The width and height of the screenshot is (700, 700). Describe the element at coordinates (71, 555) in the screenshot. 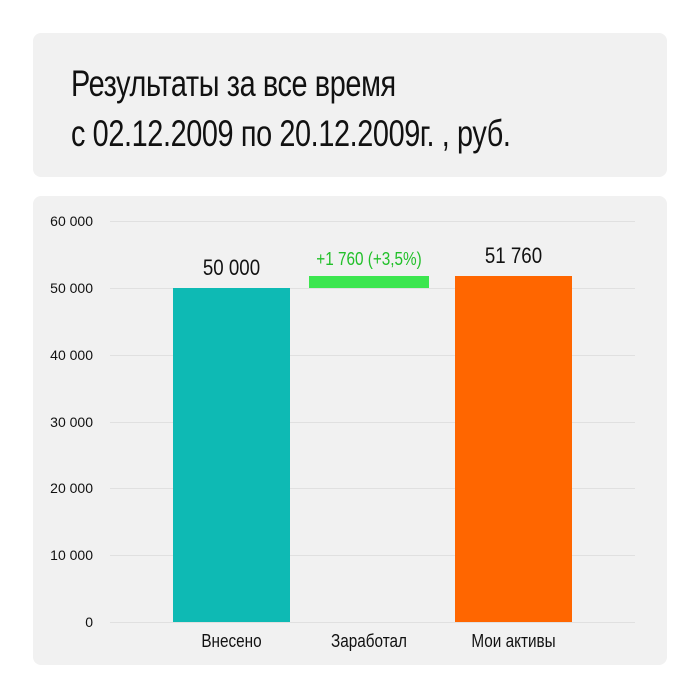

I see `y-tick-label: 10 000` at that location.